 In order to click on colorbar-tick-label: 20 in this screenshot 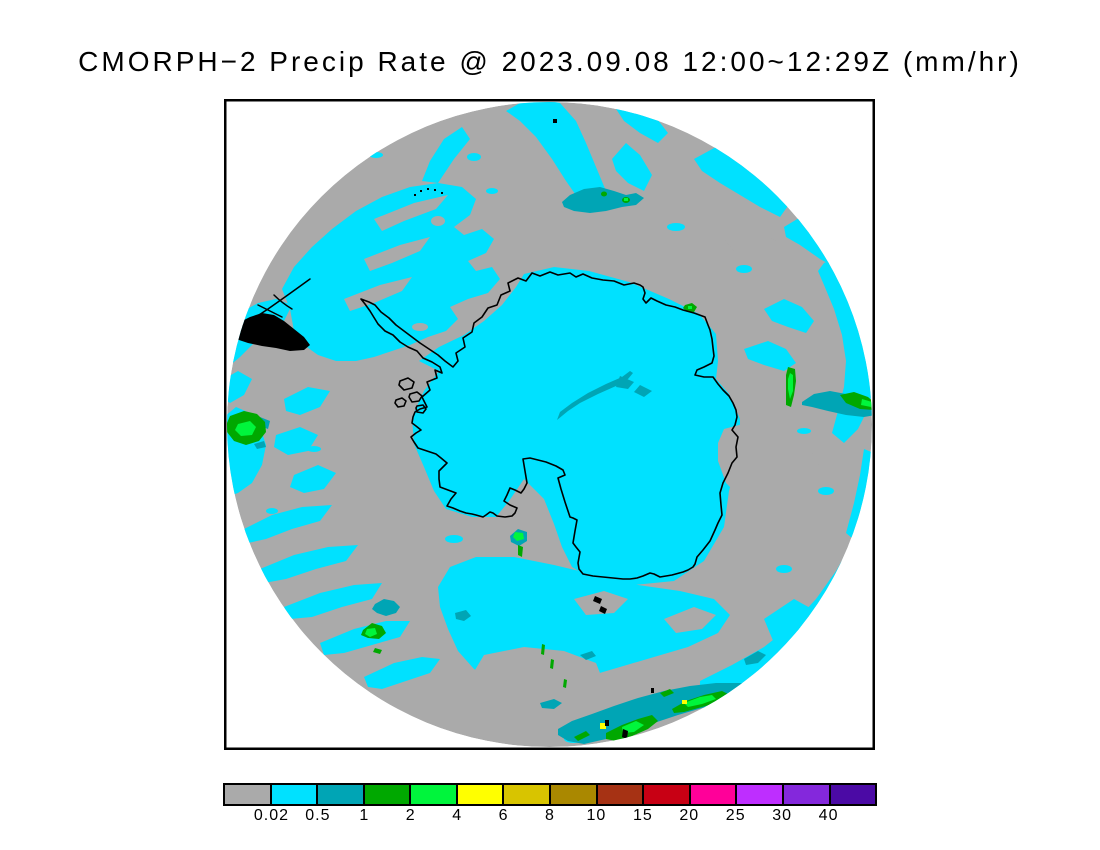, I will do `click(689, 815)`.